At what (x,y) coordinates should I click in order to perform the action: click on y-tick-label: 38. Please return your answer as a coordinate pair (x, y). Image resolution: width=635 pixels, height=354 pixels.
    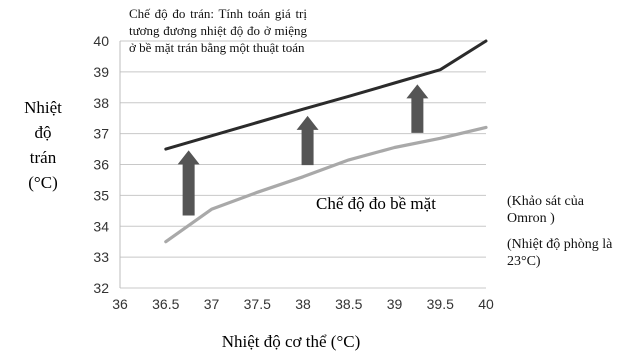
    Looking at the image, I should click on (101, 103).